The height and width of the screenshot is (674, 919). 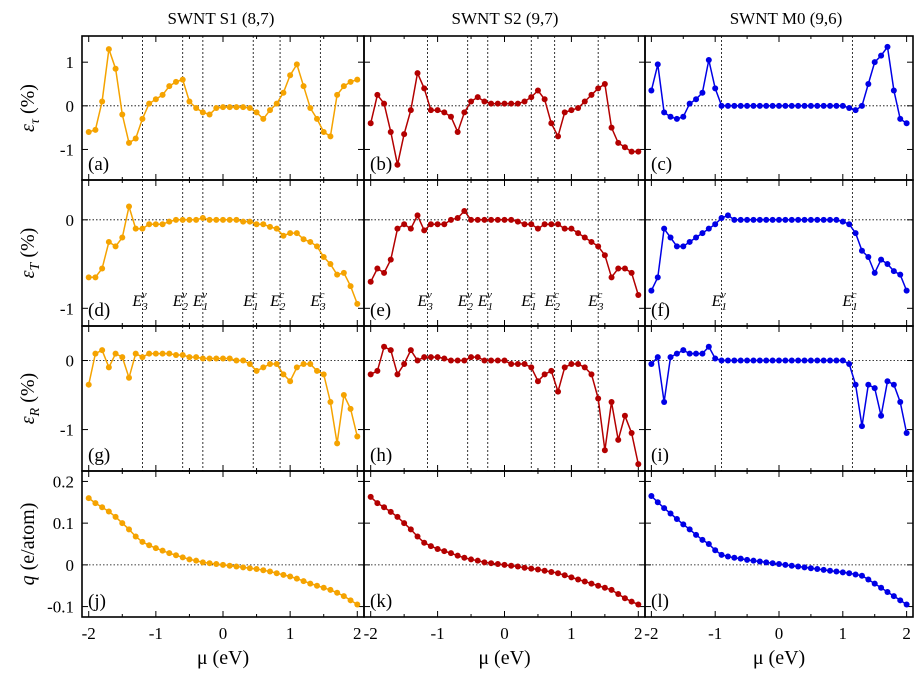 I want to click on panel-label: (f), so click(x=660, y=310).